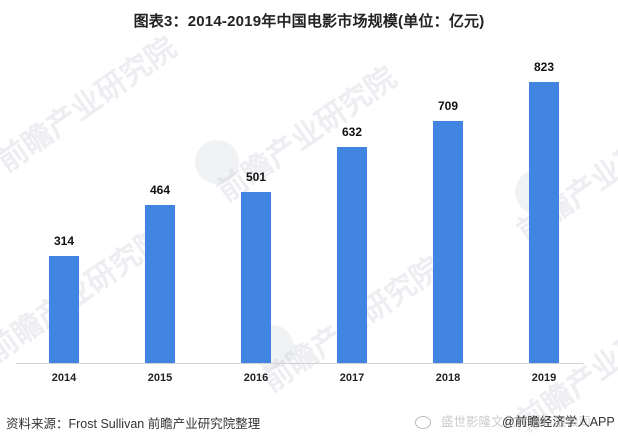 Image resolution: width=618 pixels, height=441 pixels. I want to click on bar-2015, so click(160, 284).